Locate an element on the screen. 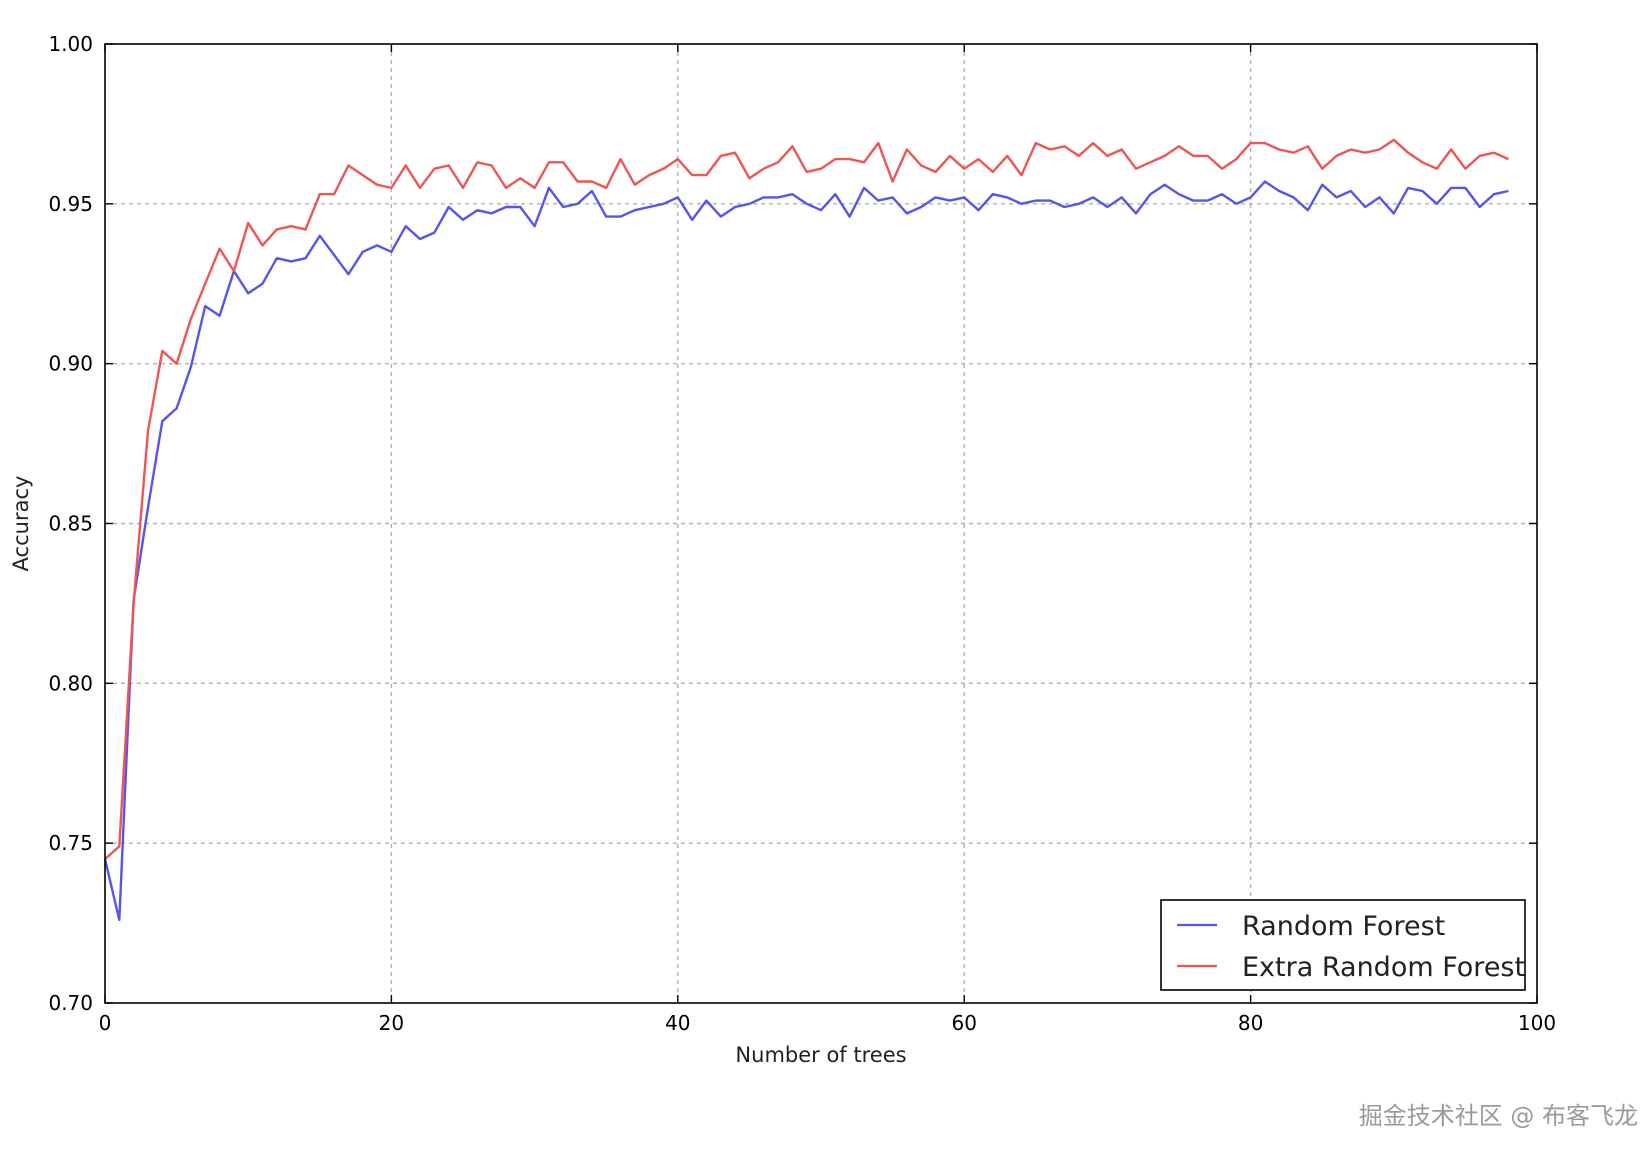  legend-label-extra-random-forest: Extra Random Forest is located at coordinates (1383, 967).